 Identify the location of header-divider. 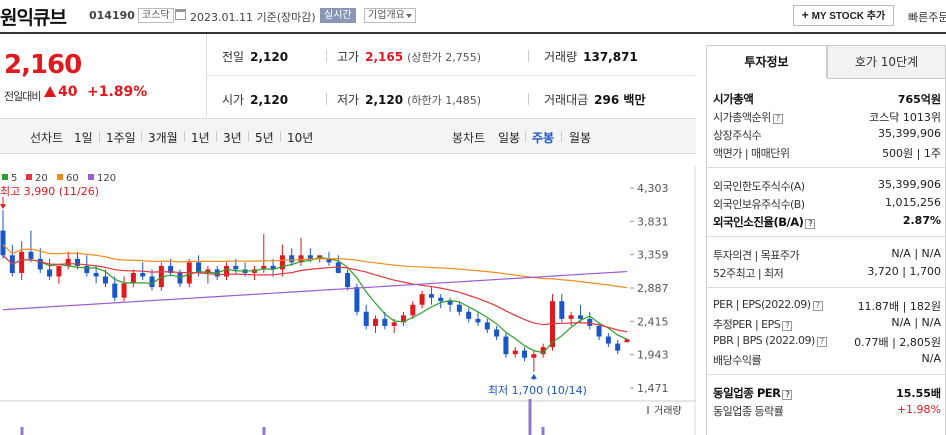
(473, 33).